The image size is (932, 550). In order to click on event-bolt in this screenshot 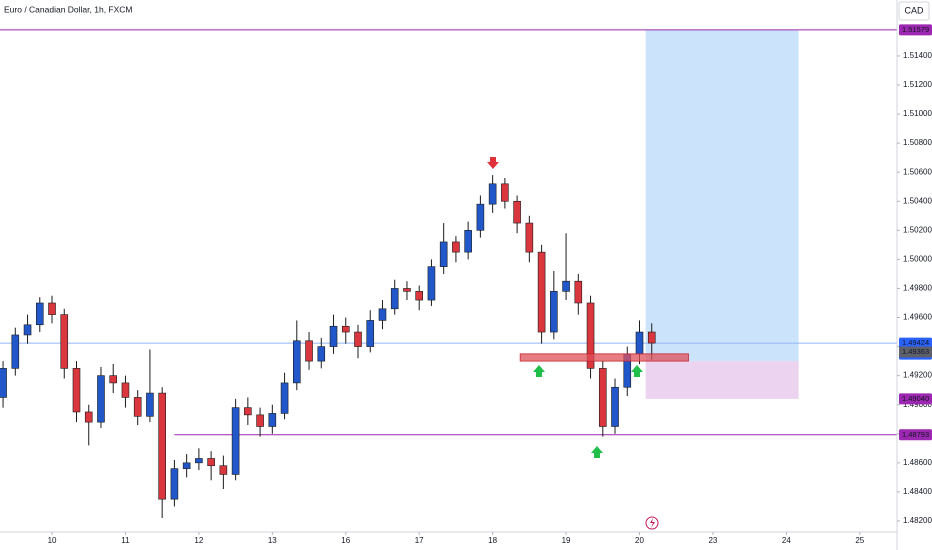, I will do `click(652, 523)`.